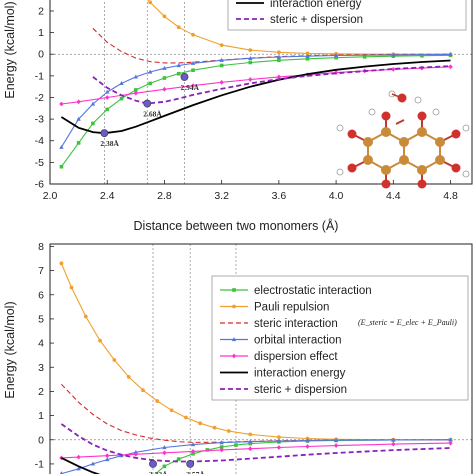 Image resolution: width=474 pixels, height=474 pixels. Describe the element at coordinates (44, 355) in the screenshot. I see `bottom-axis-ticks: 8 7 6 5 4 3 2 1 0 -1` at that location.